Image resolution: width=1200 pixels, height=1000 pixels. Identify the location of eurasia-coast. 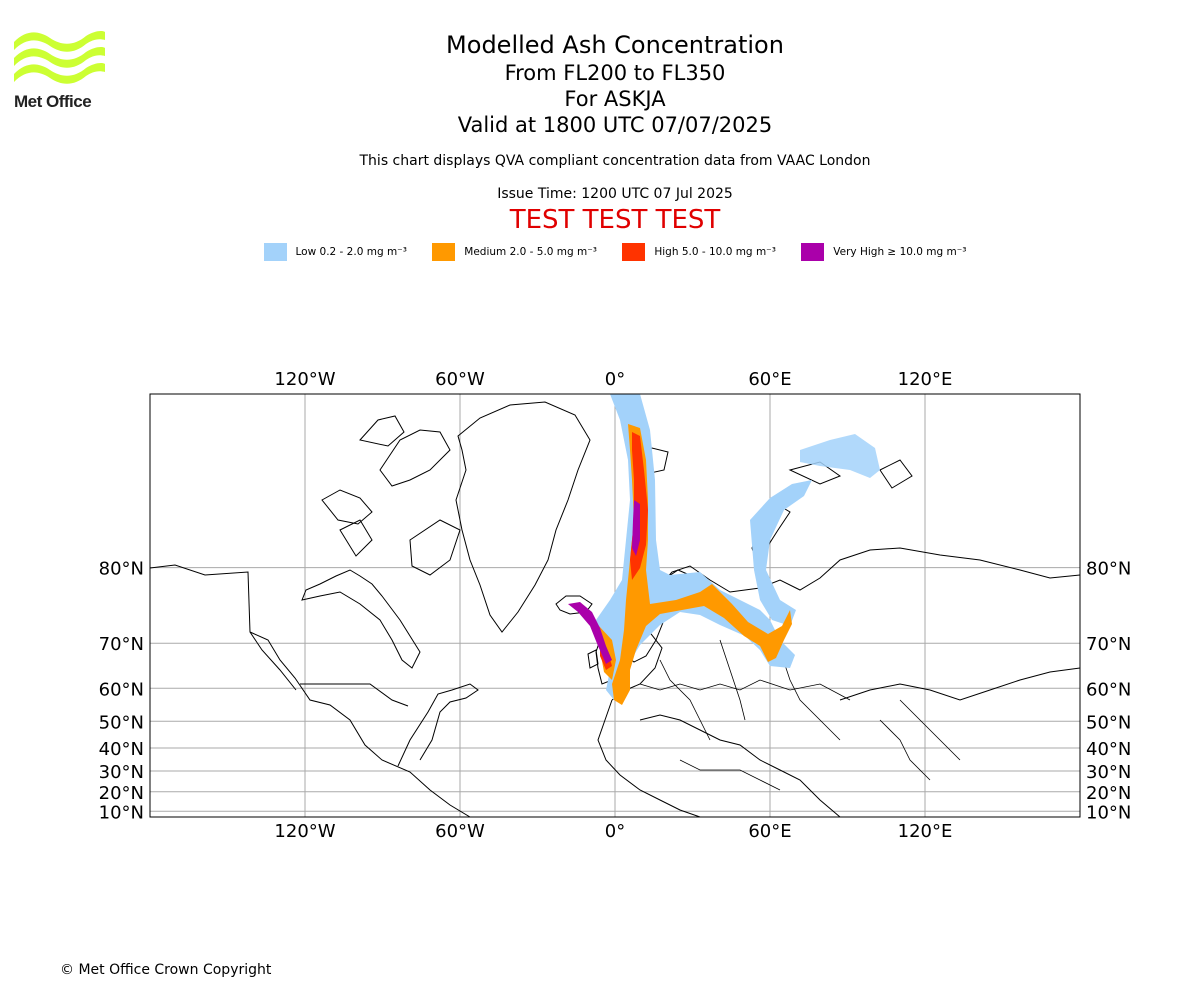
(838, 682).